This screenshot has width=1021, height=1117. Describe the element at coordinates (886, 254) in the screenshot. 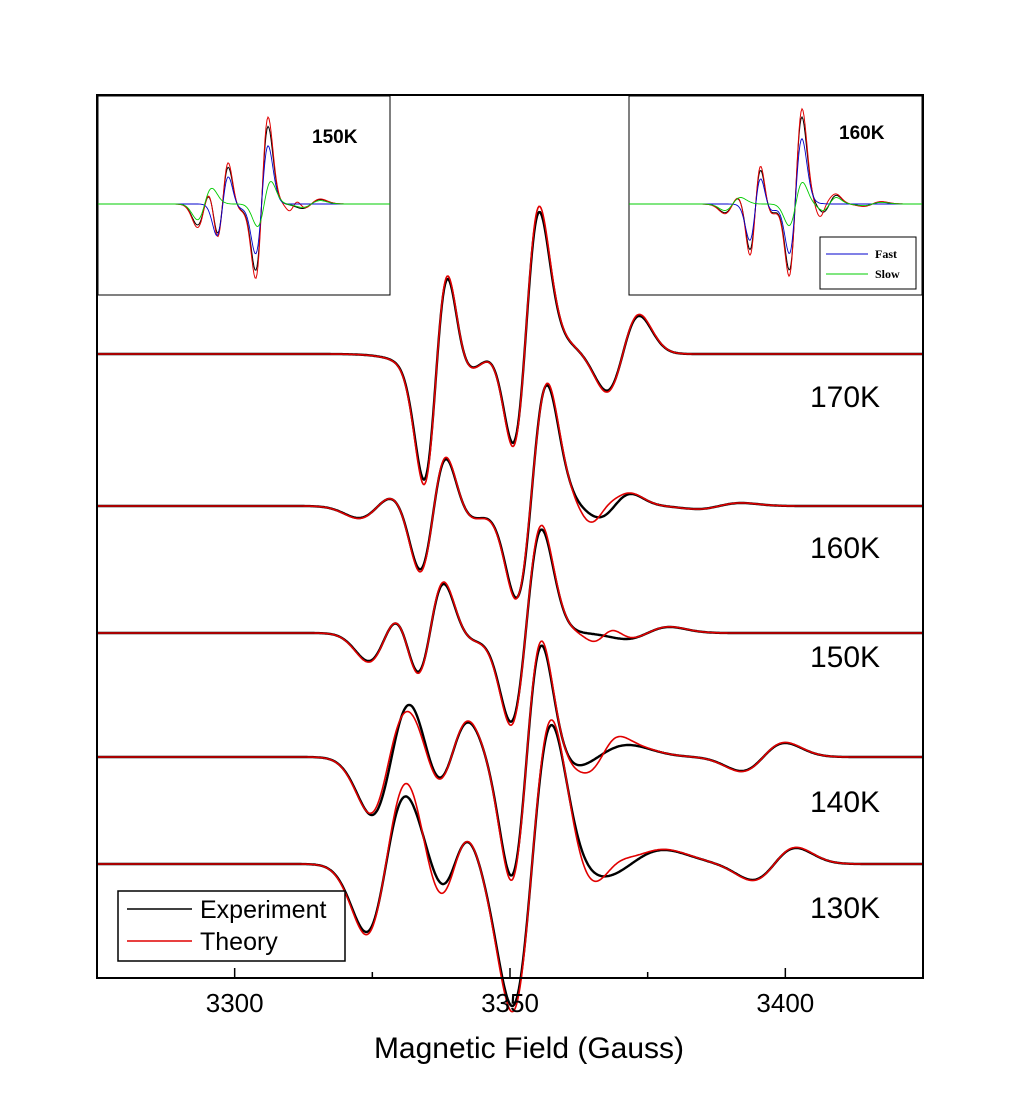

I see `inset-legend-label-fast: Fast` at that location.